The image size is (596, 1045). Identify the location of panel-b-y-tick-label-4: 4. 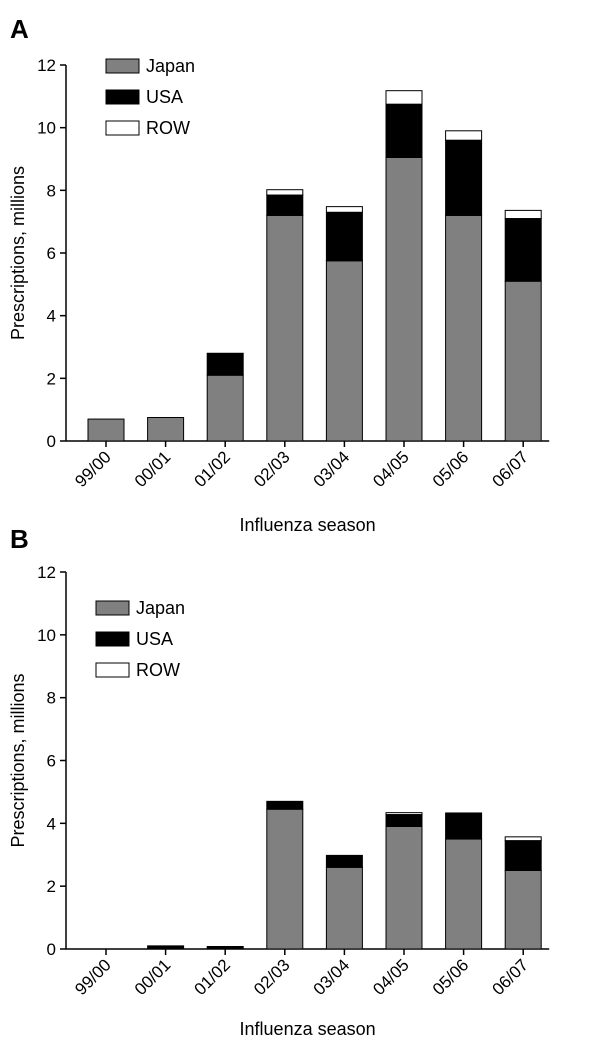
(51, 823).